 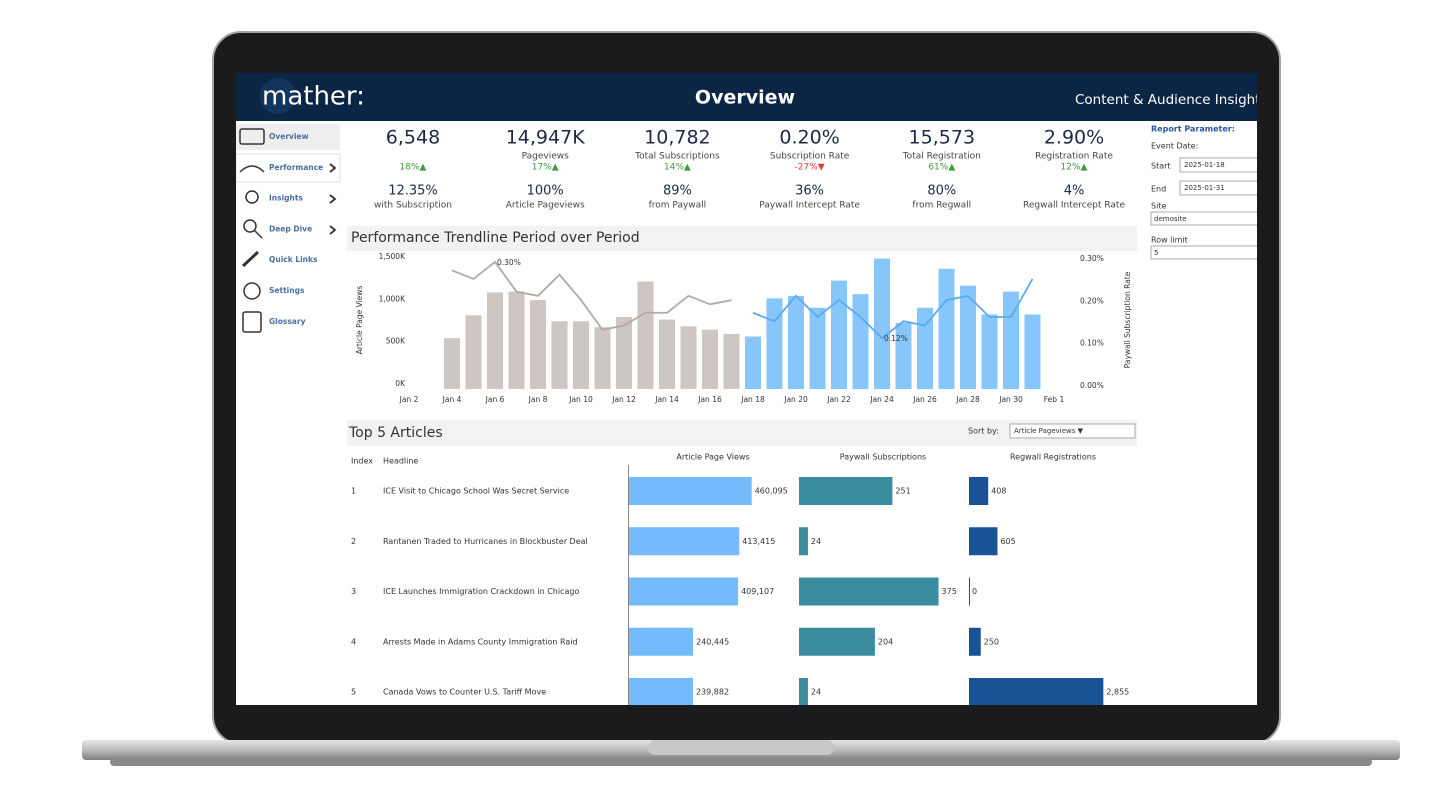 I want to click on y-tick-label: 1,500K, so click(x=392, y=256).